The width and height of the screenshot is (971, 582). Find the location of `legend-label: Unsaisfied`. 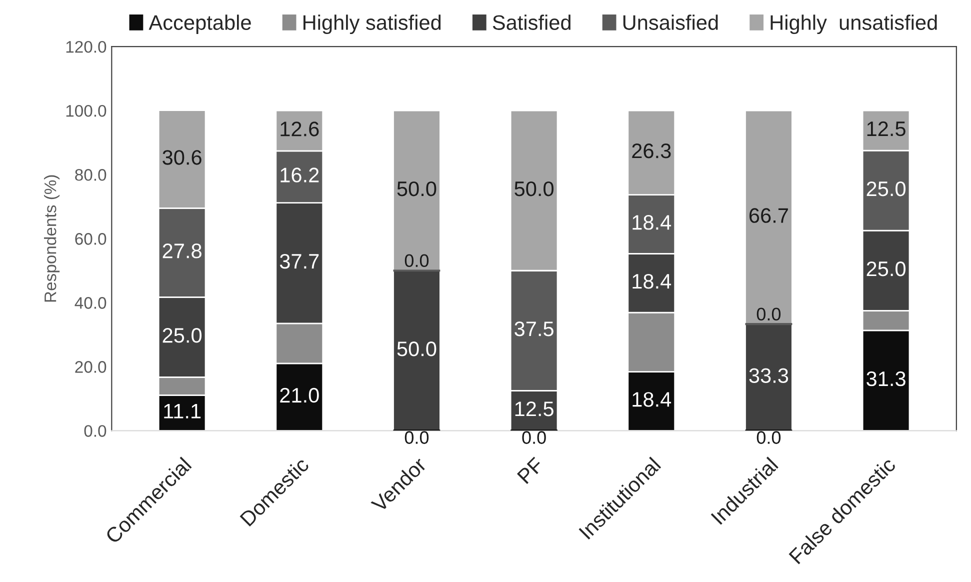

legend-label: Unsaisfied is located at coordinates (670, 22).